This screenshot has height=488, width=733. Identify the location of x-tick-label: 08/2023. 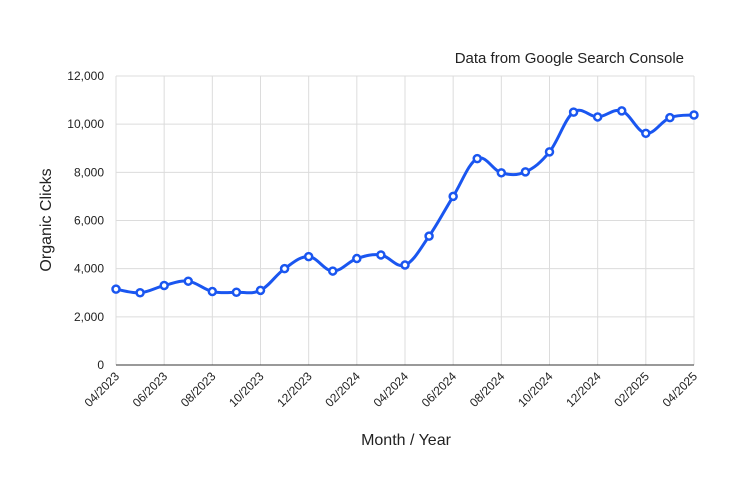
(198, 389).